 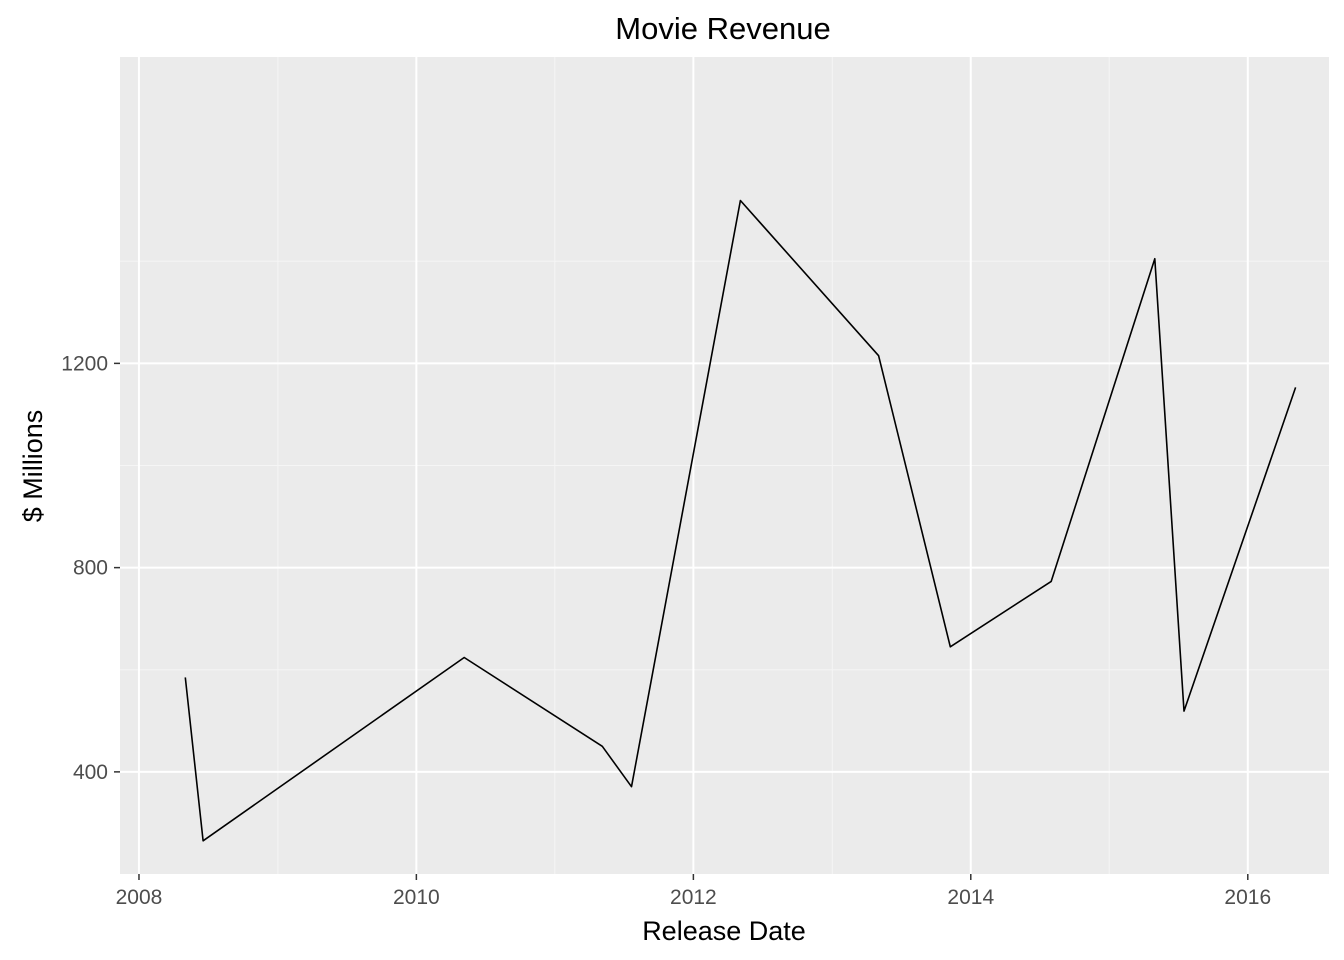 What do you see at coordinates (84, 363) in the screenshot?
I see `y-tick-label-2: 1200` at bounding box center [84, 363].